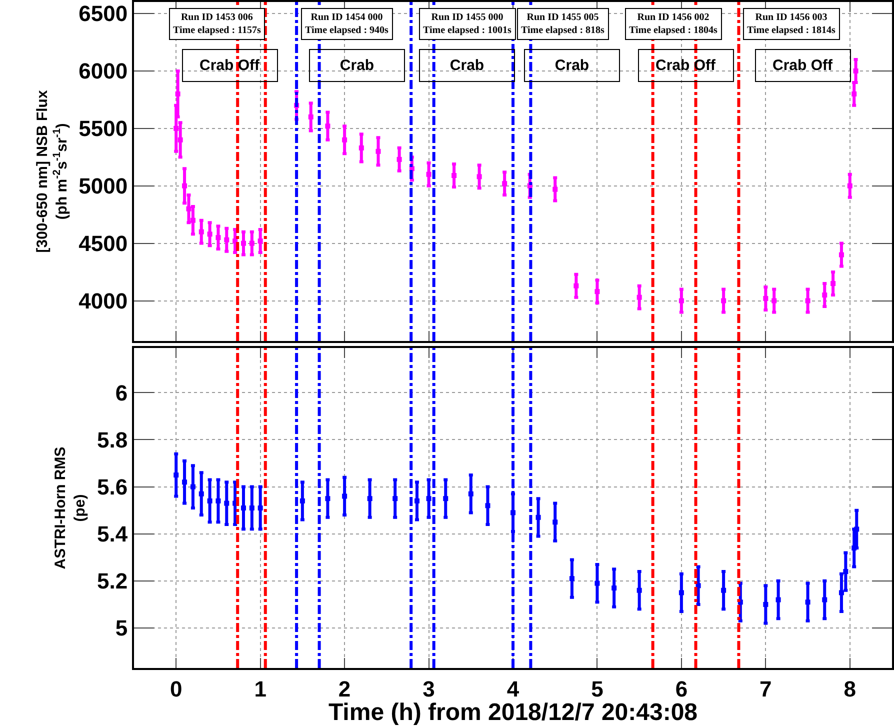 This screenshot has height=726, width=894. I want to click on x-tick-label: 1, so click(260, 689).